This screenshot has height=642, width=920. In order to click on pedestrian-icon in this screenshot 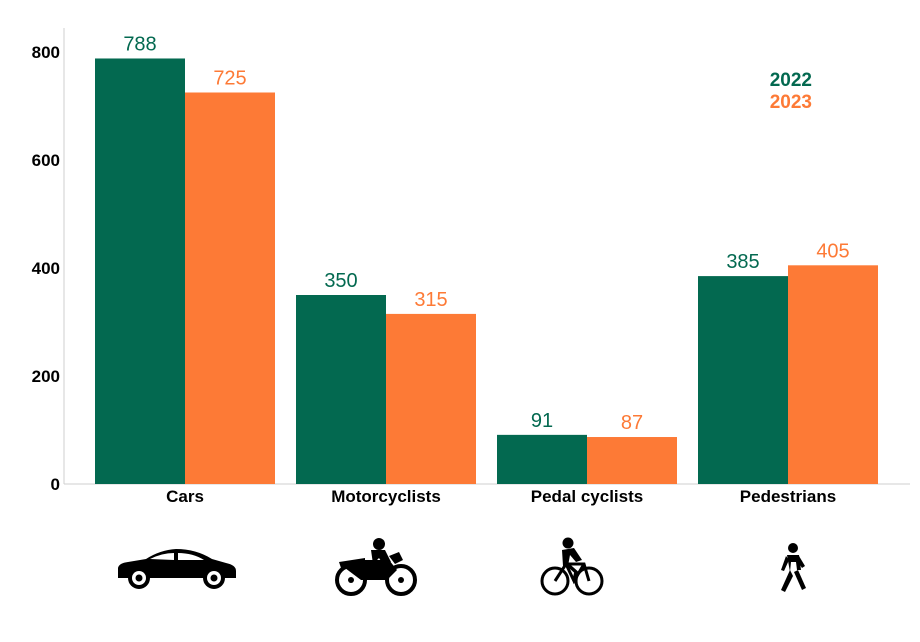, I will do `click(793, 567)`.